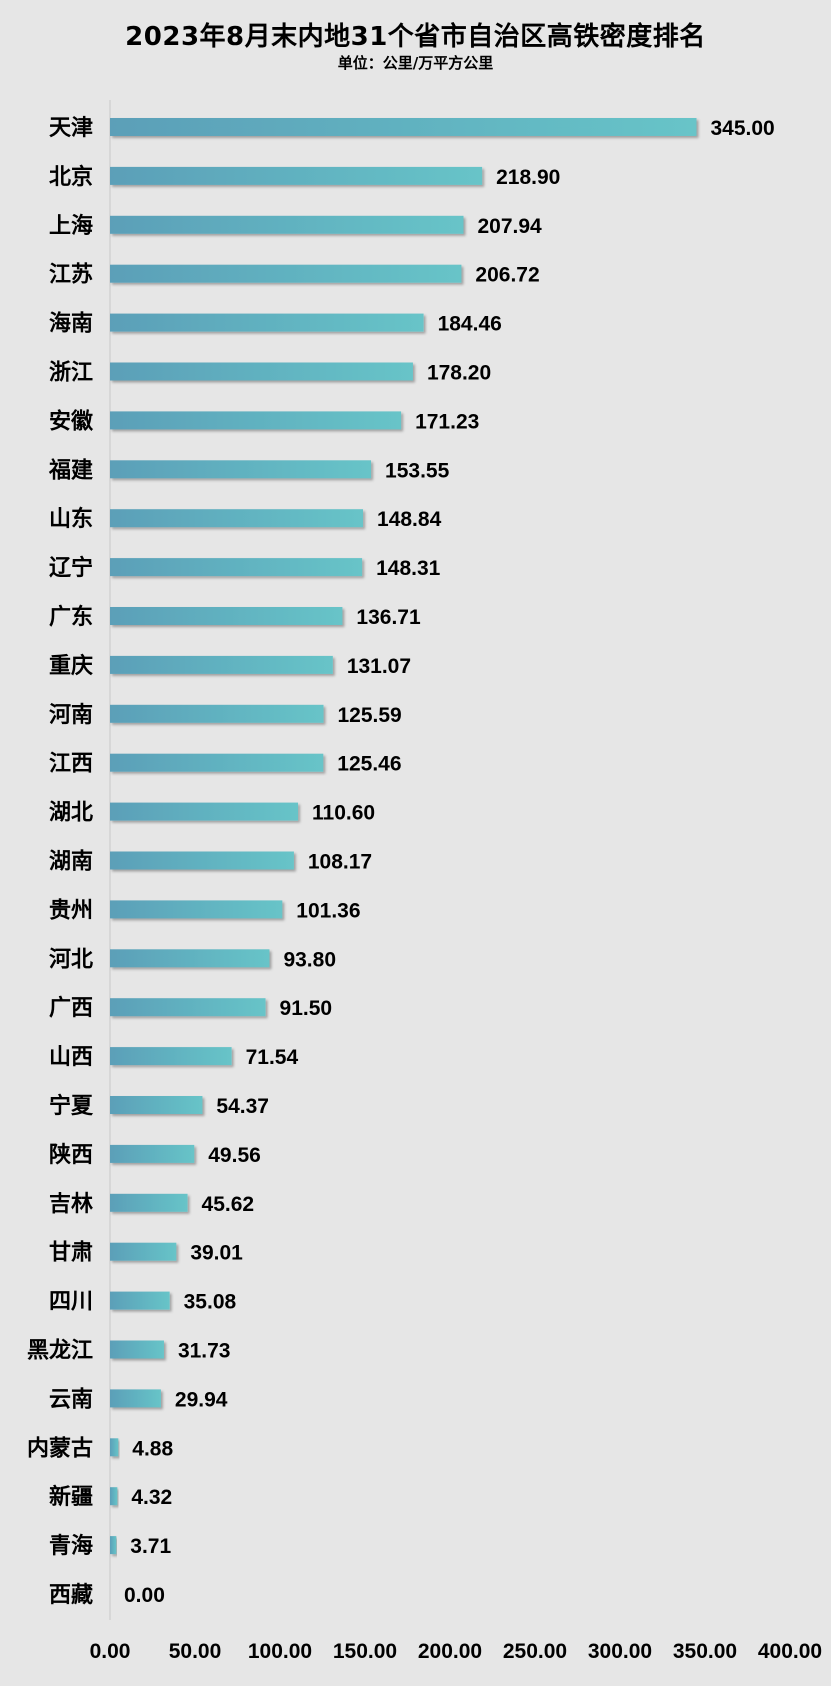 The height and width of the screenshot is (1686, 831). I want to click on category-label: 宁夏, so click(71, 1106).